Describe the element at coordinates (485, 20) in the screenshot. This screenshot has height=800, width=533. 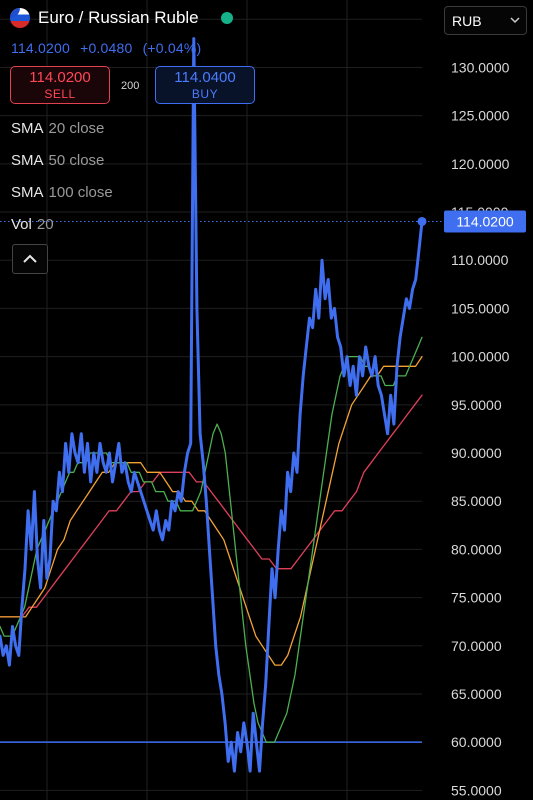
I see `currency-select: RUB` at that location.